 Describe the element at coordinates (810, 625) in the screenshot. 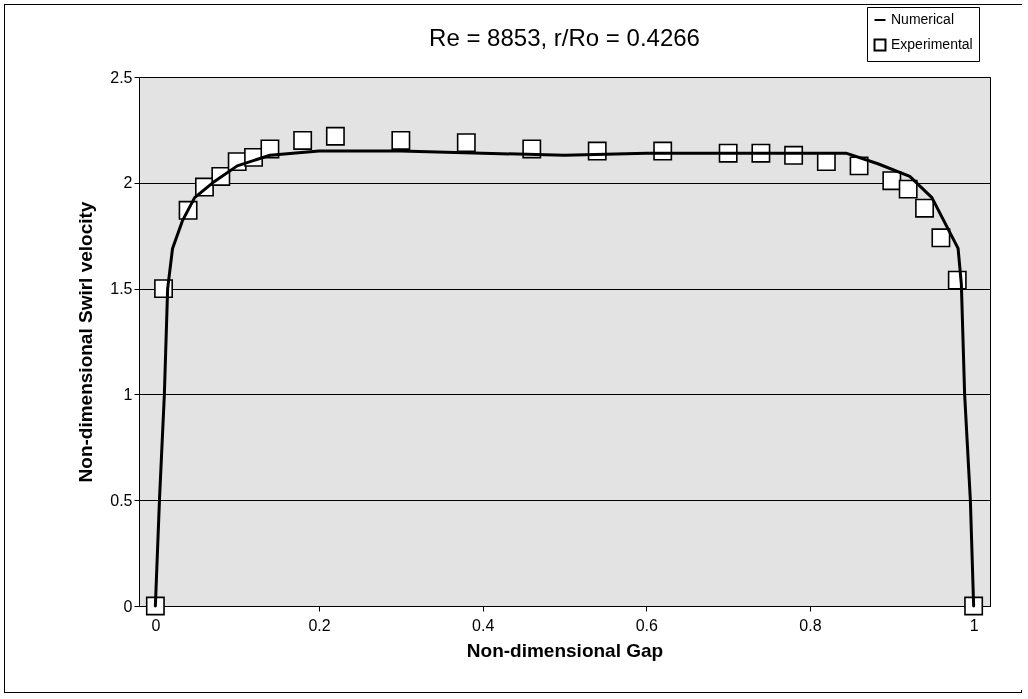

I see `x-tick-label: 0.8` at that location.